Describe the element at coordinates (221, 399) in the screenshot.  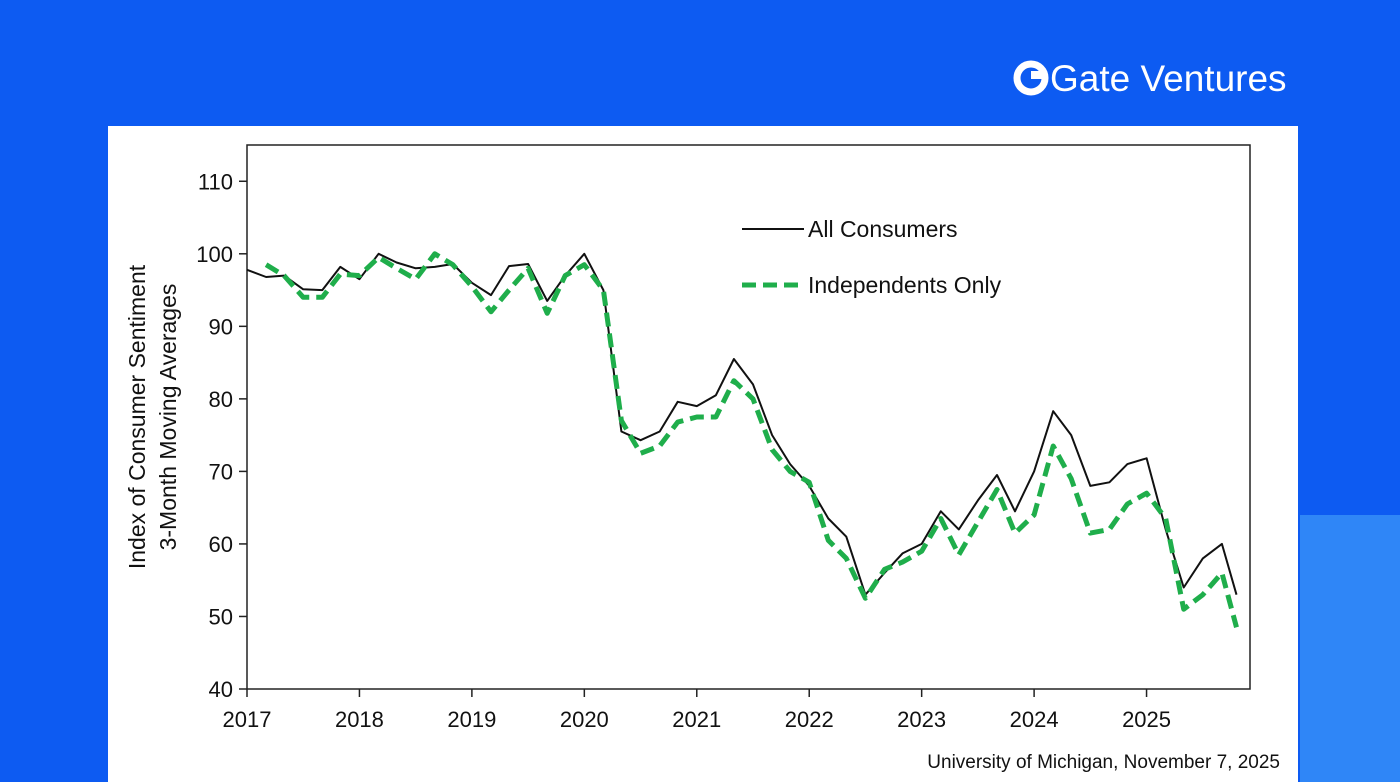
I see `y-tick-label: 80` at that location.